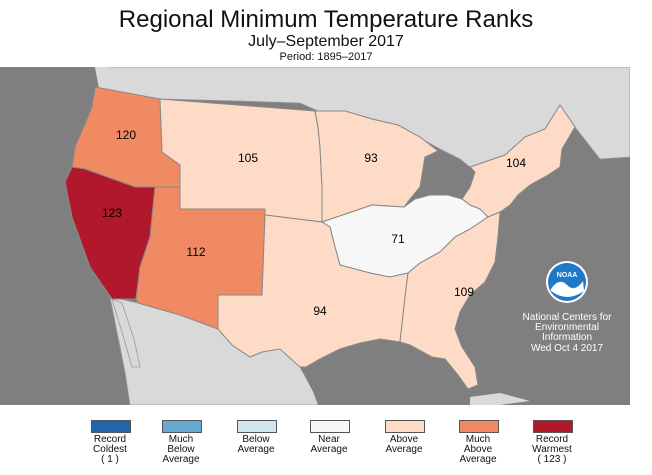 This screenshot has height=475, width=652. Describe the element at coordinates (500, 399) in the screenshot. I see `cuba` at that location.